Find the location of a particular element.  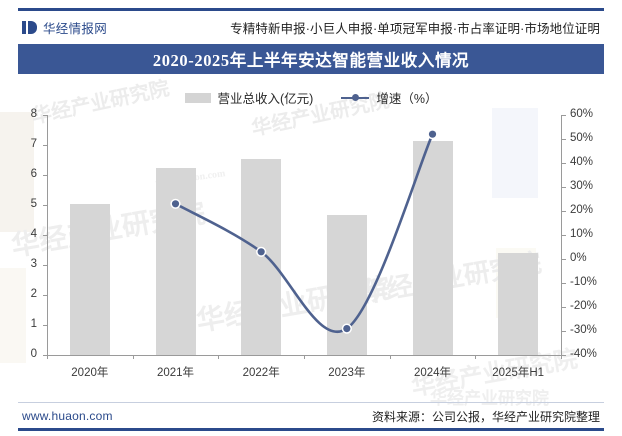

y-axis-left-label: 8 is located at coordinates (33, 114).